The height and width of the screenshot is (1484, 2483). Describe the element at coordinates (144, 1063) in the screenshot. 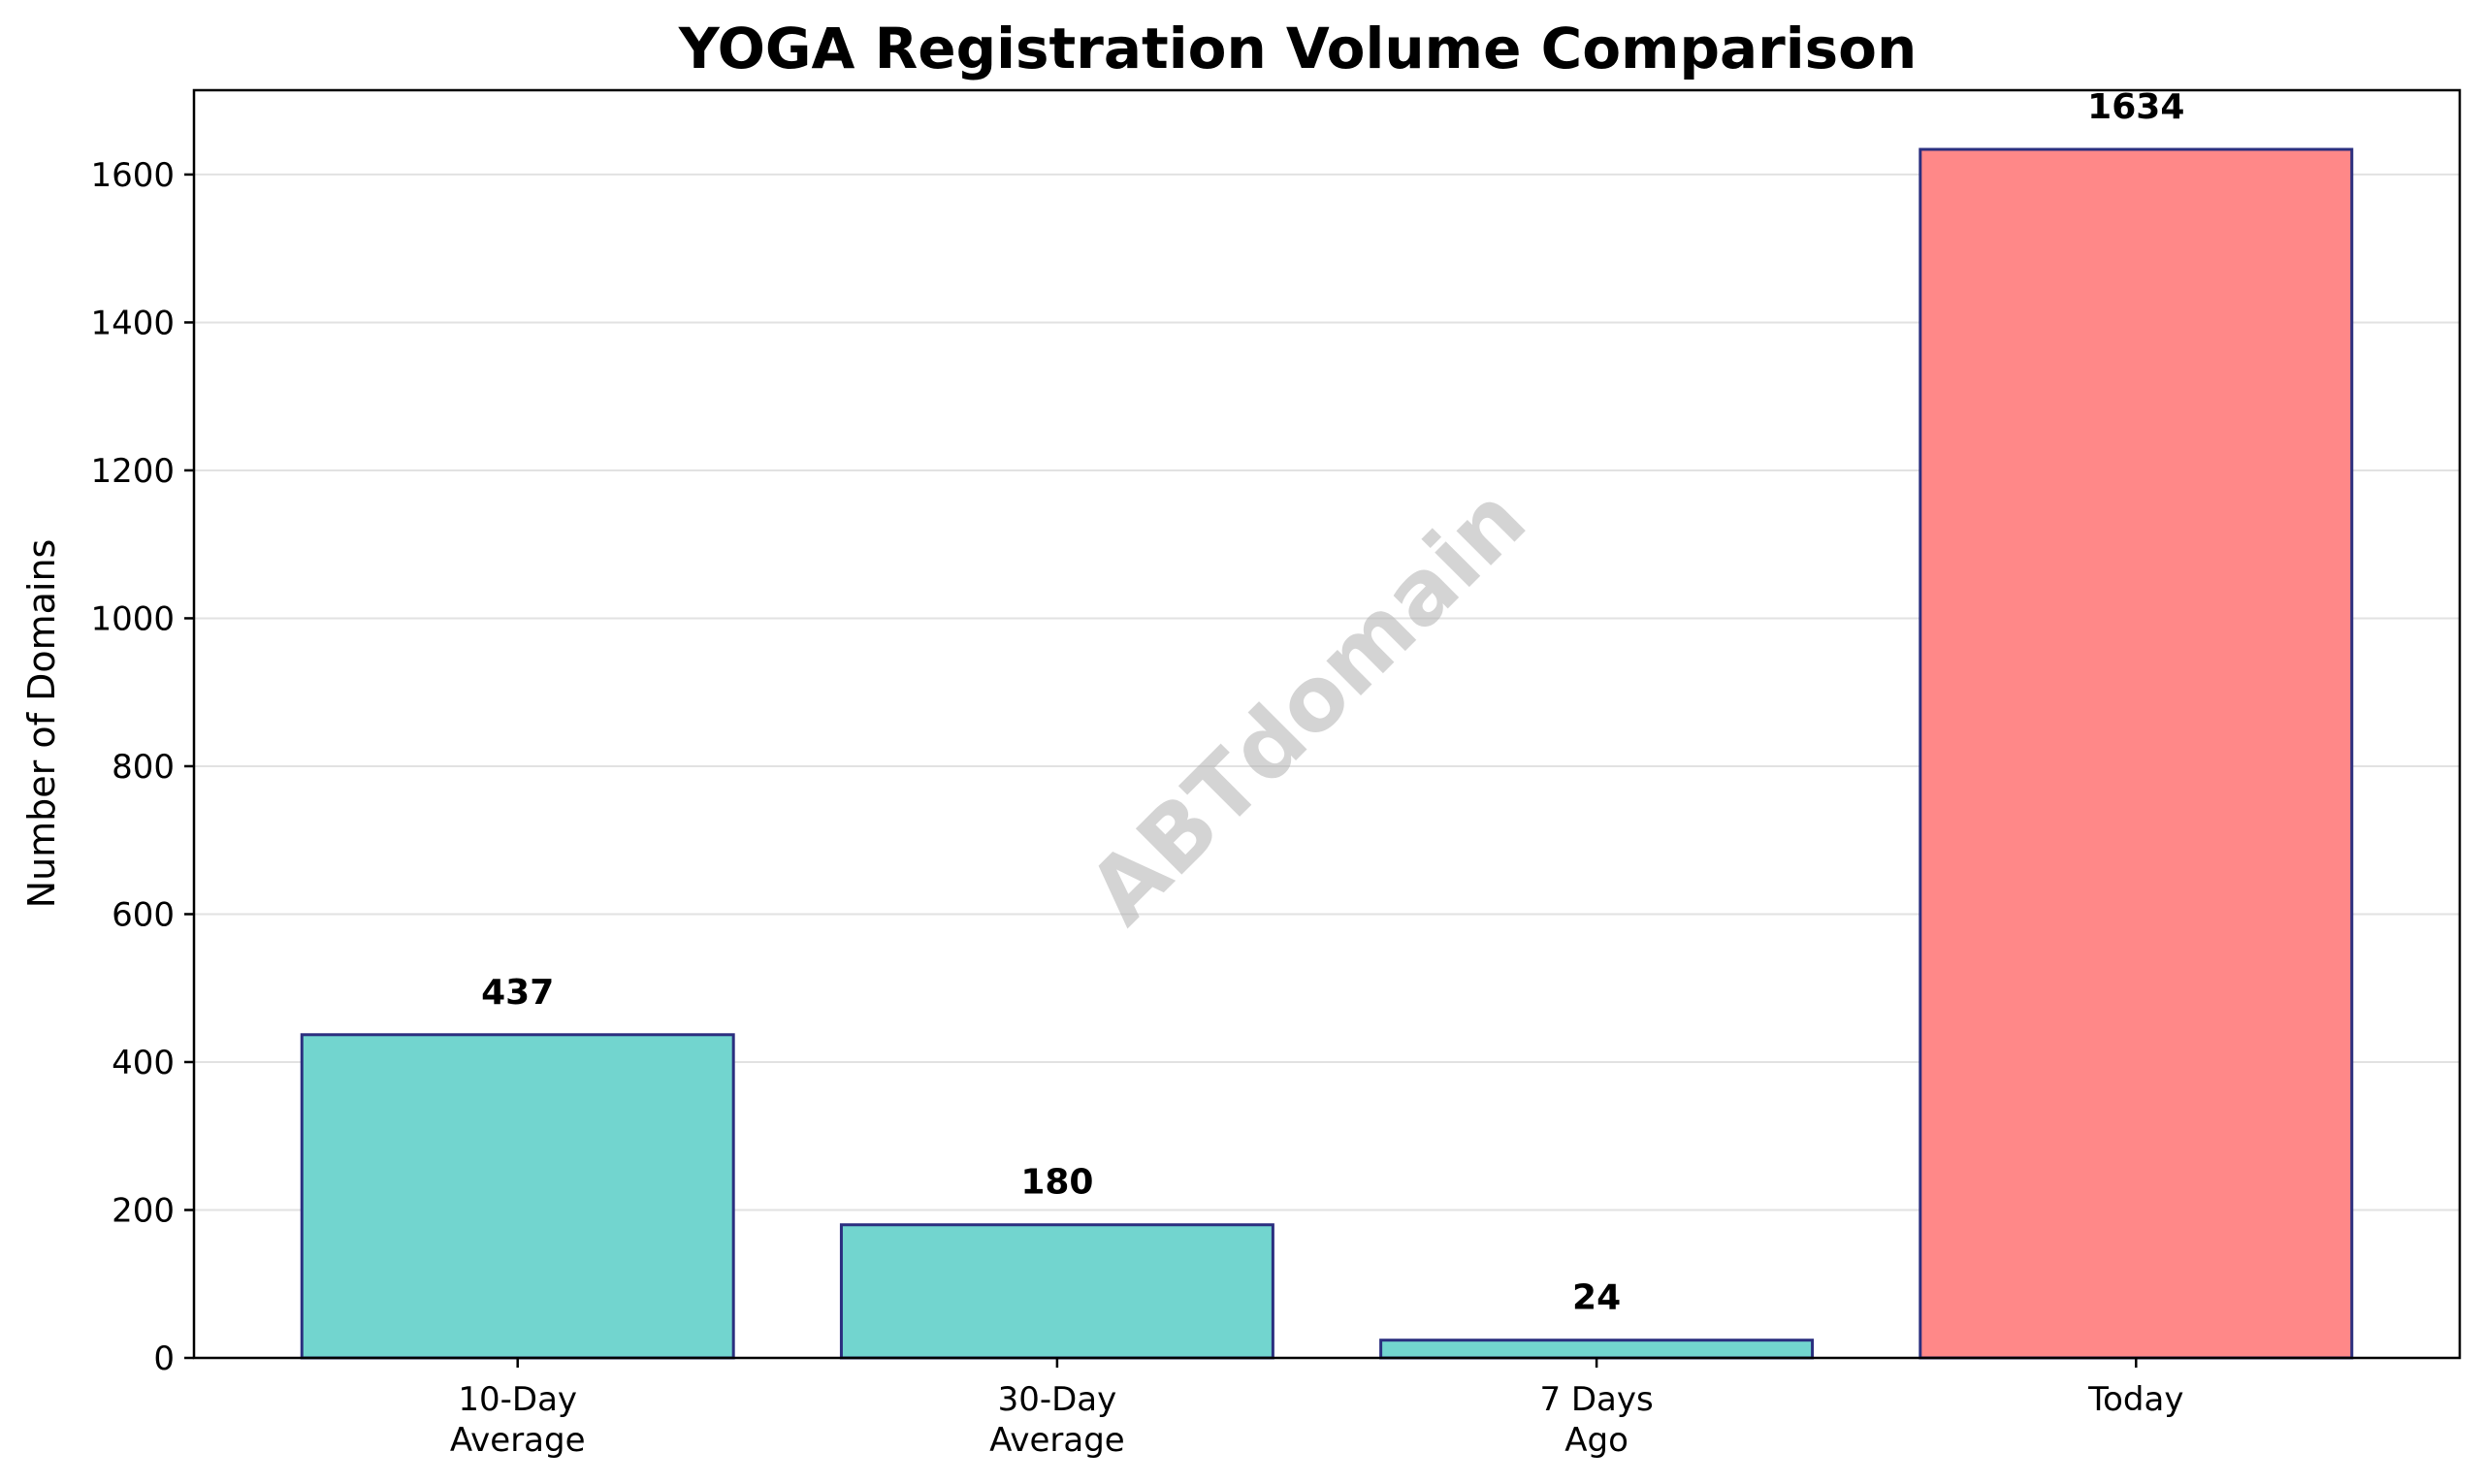

I see `y-tick-label: 400` at that location.